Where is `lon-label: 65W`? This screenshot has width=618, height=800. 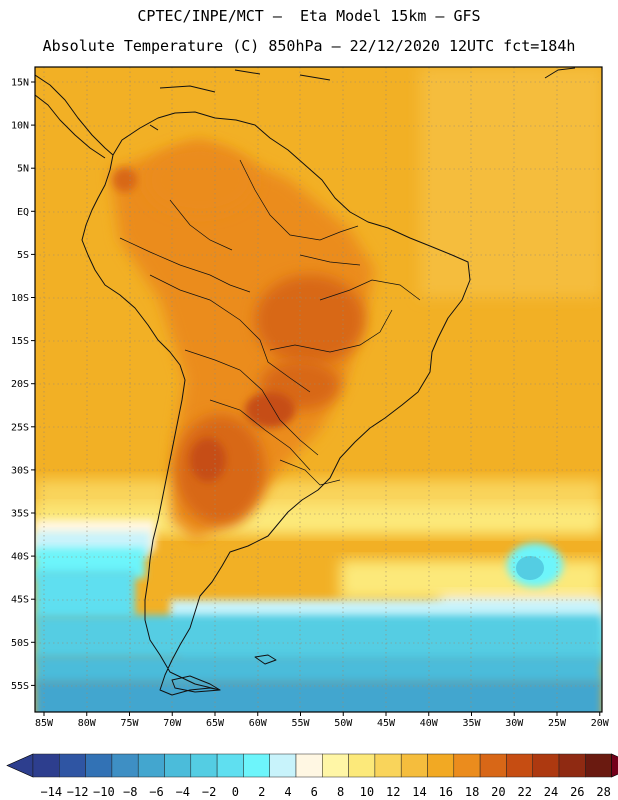 lon-label: 65W is located at coordinates (215, 723).